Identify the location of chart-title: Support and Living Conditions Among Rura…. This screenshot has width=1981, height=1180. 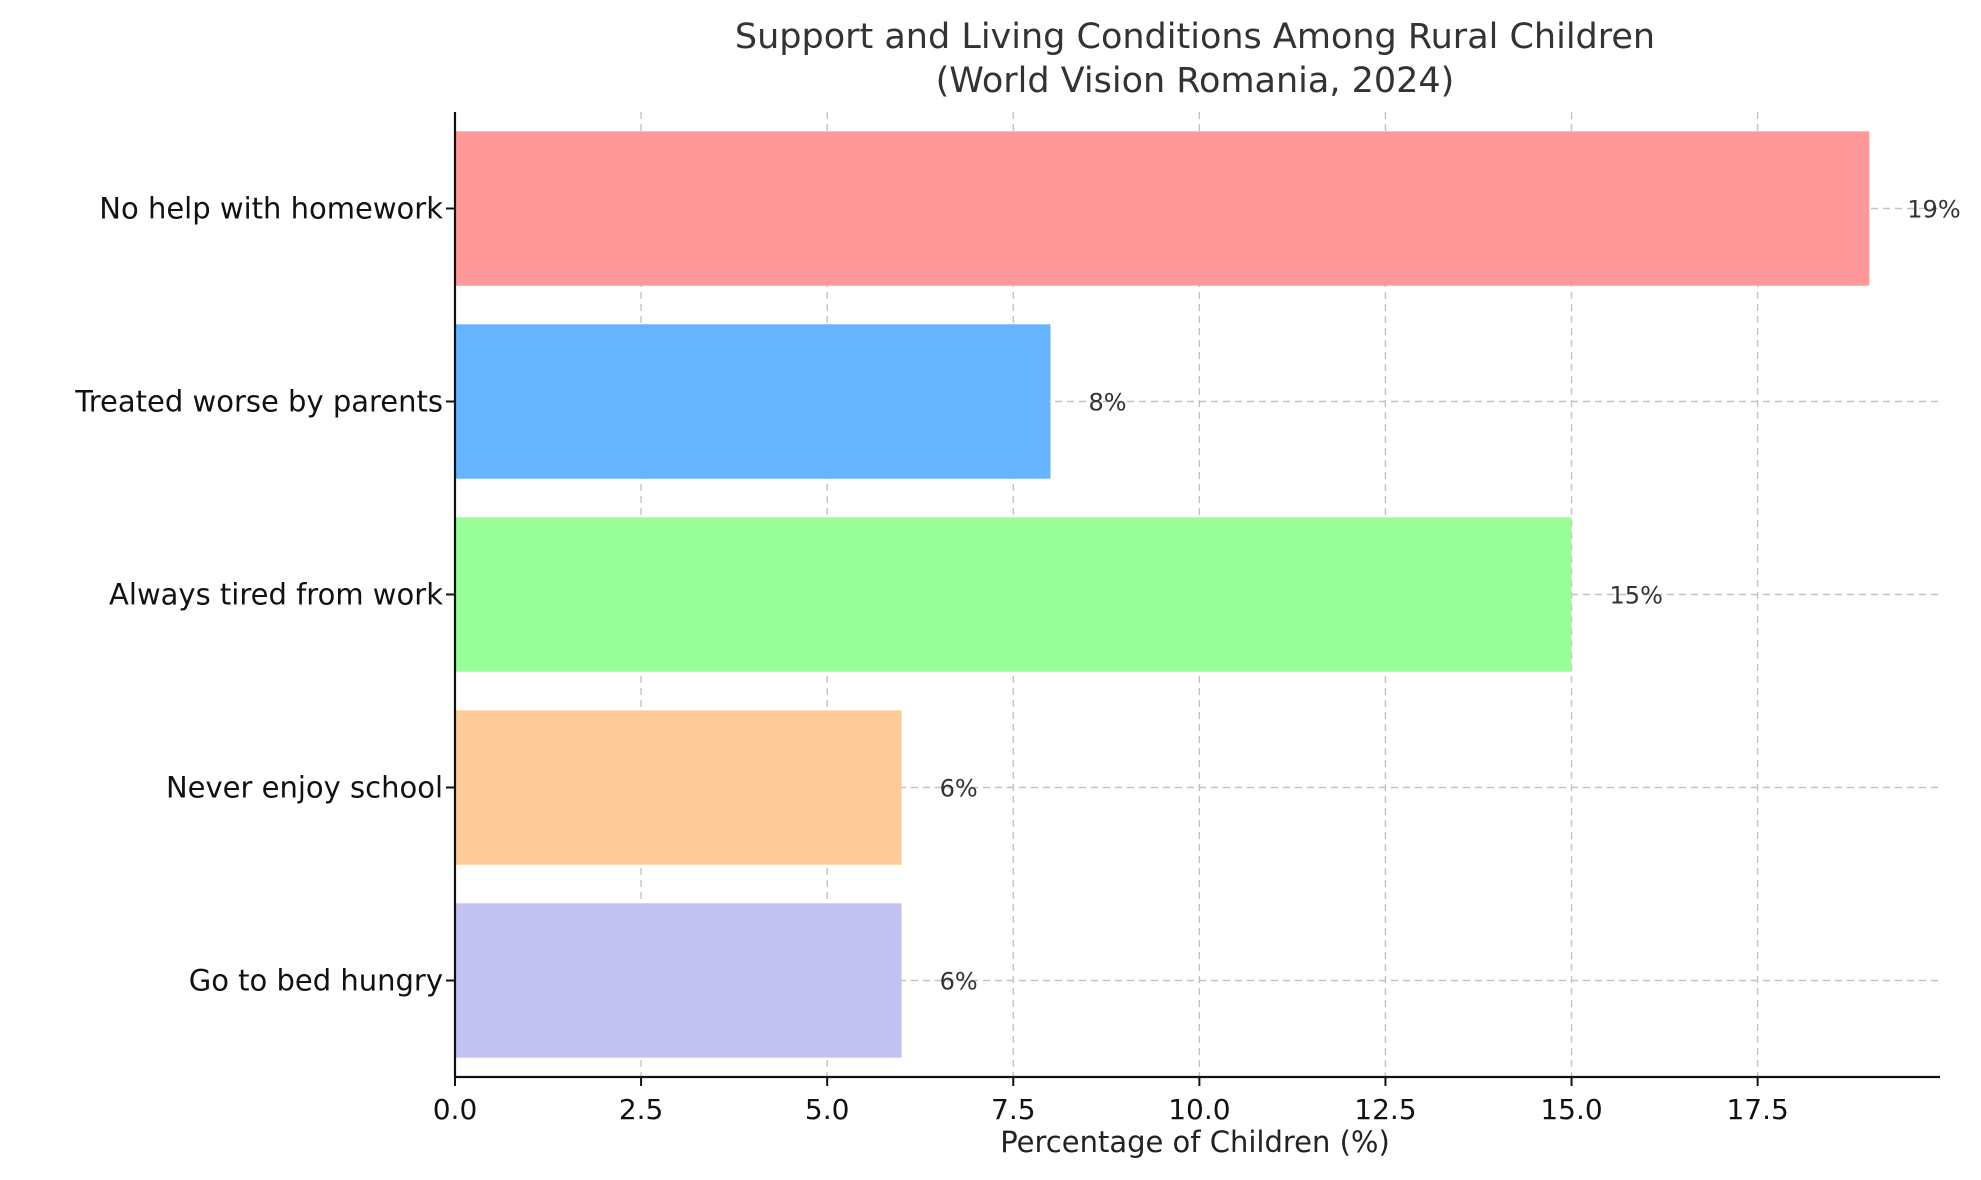
(1195, 37).